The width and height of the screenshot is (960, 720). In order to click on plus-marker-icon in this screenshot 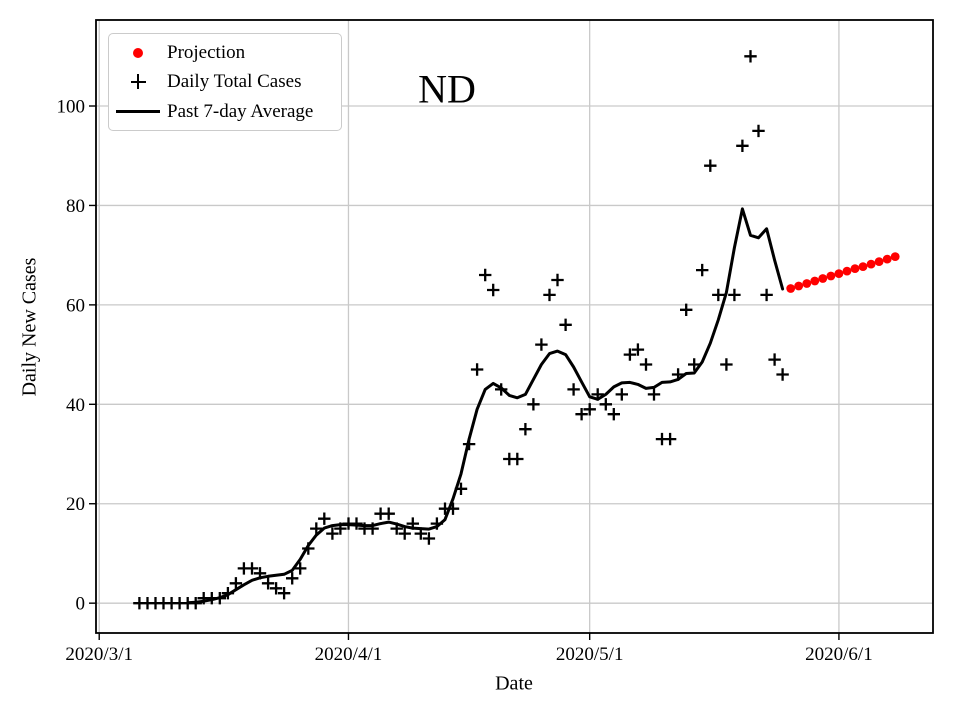, I will do `click(138, 82)`.